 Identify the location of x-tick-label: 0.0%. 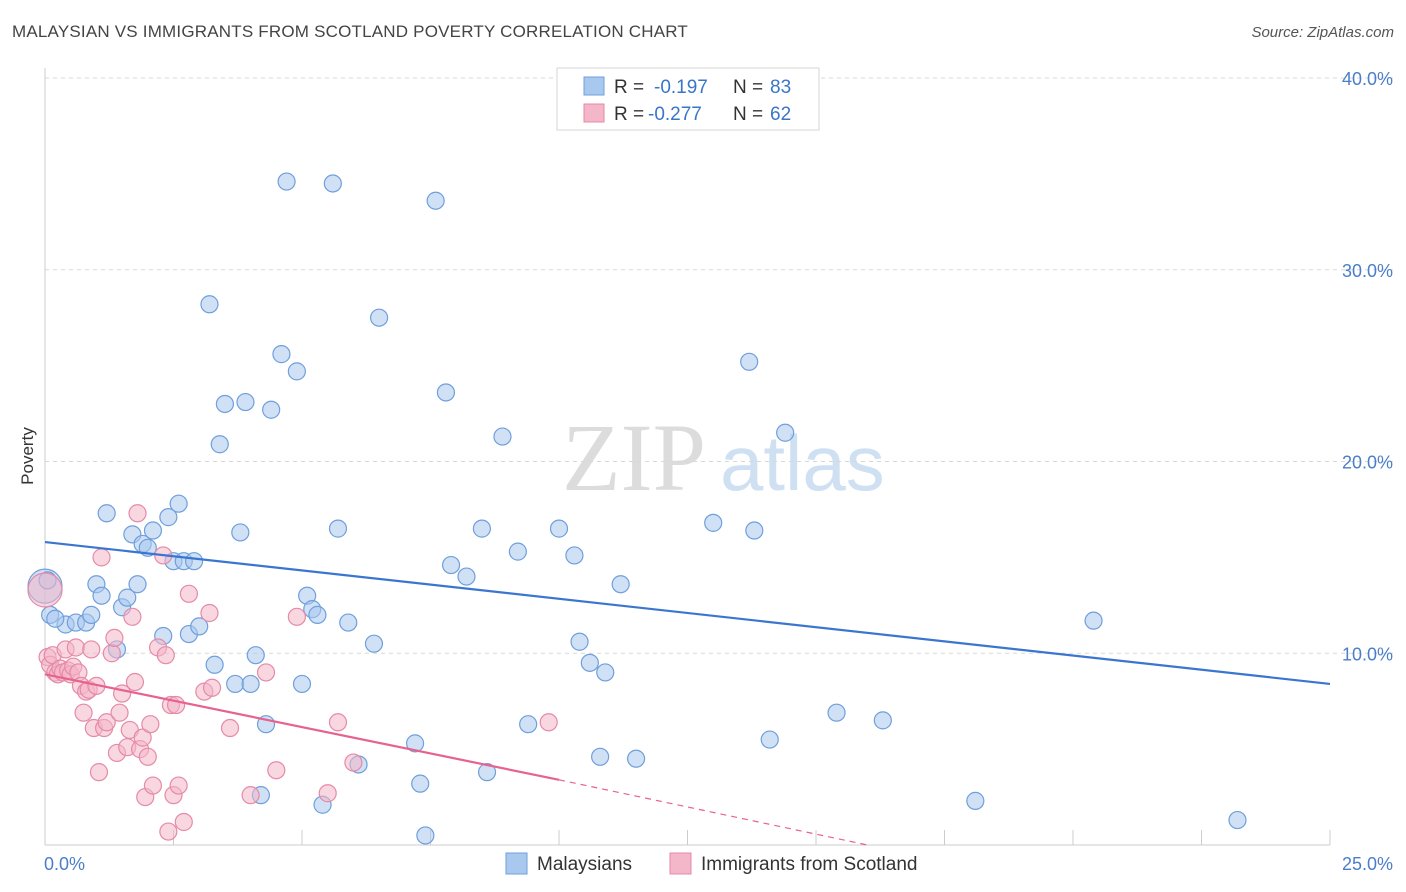
(64, 864).